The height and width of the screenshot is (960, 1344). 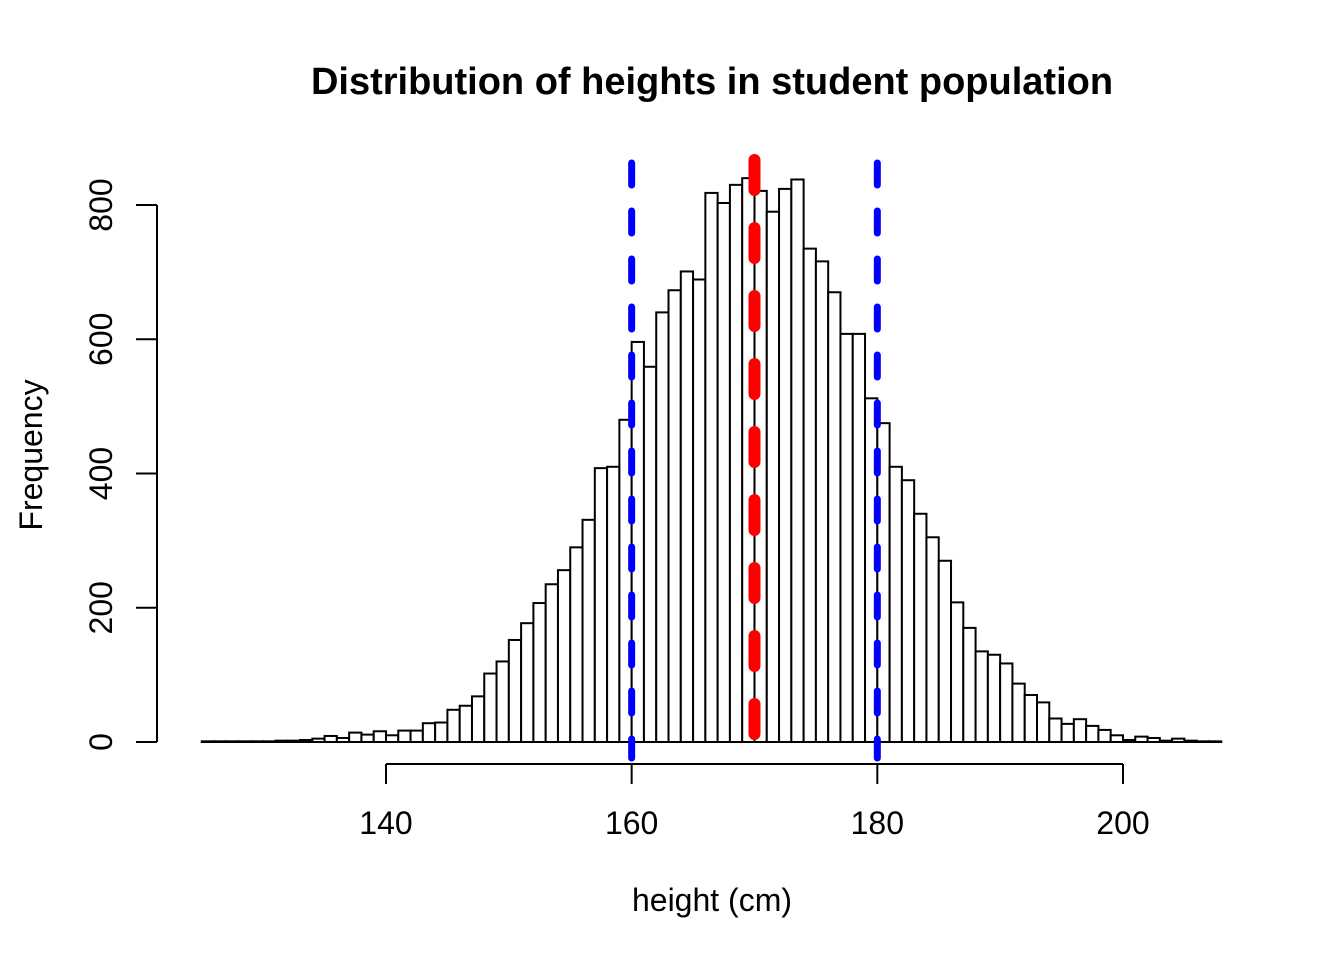 I want to click on y-tick-label: 0, so click(x=101, y=742).